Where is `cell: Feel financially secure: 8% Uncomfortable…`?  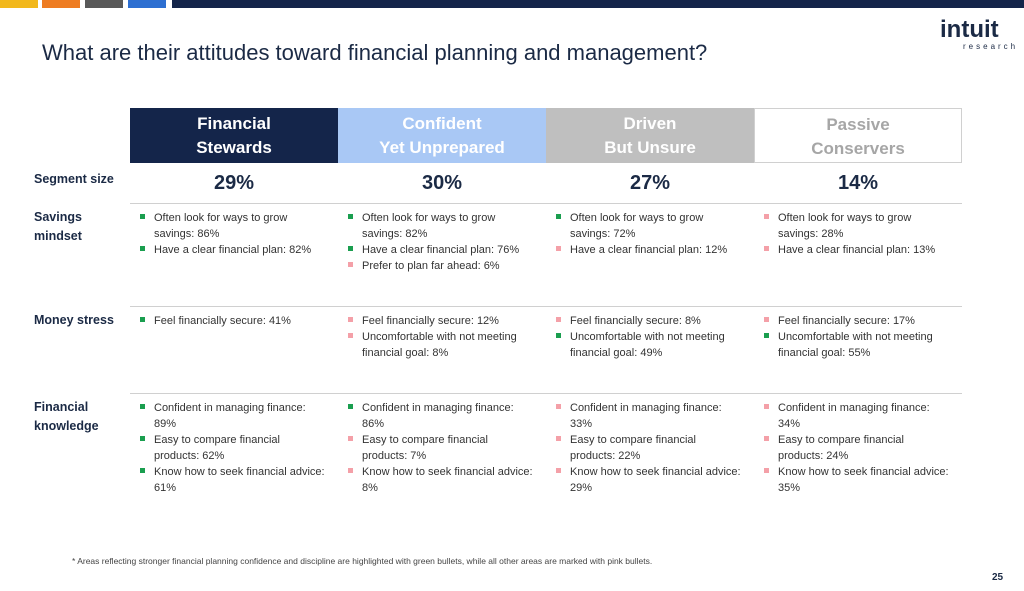
cell: Feel financially secure: 8% Uncomfortable… is located at coordinates (648, 337).